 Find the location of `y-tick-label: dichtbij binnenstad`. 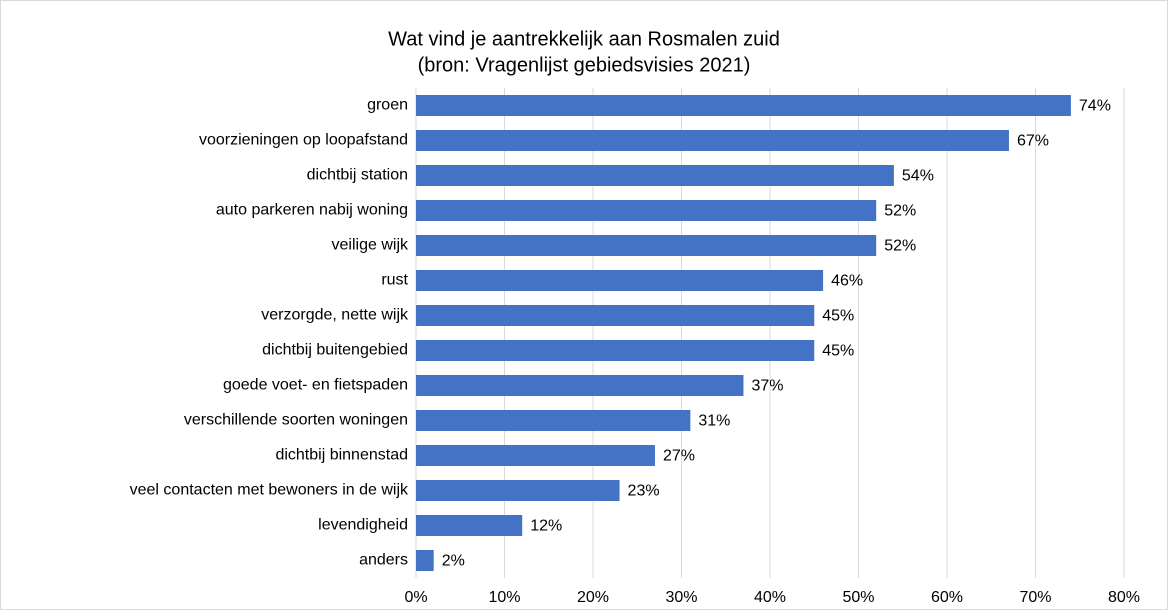

y-tick-label: dichtbij binnenstad is located at coordinates (341, 455).